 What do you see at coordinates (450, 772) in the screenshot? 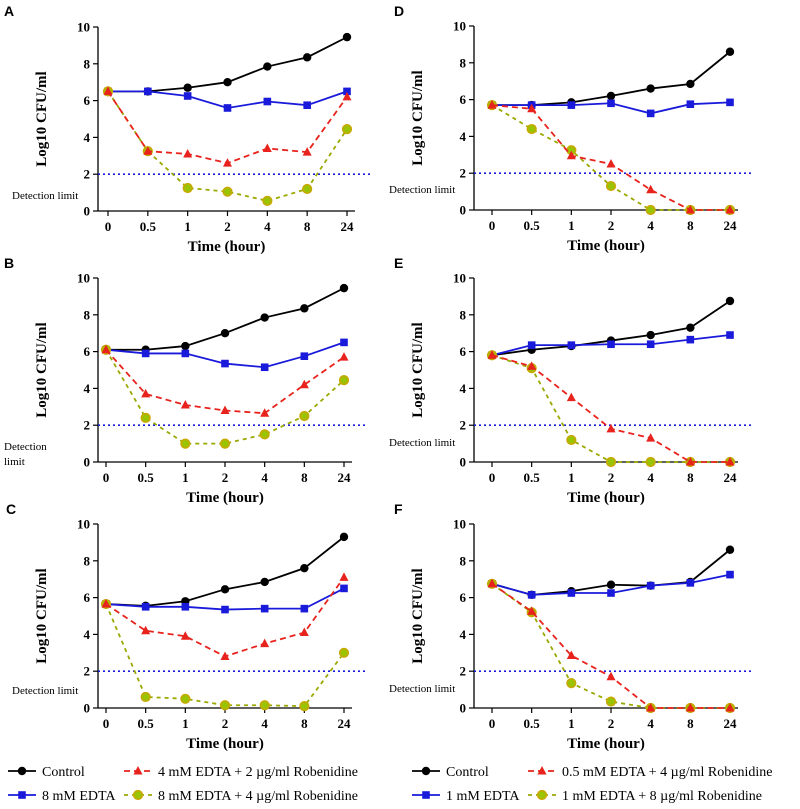
I see `legend-item: Control` at bounding box center [450, 772].